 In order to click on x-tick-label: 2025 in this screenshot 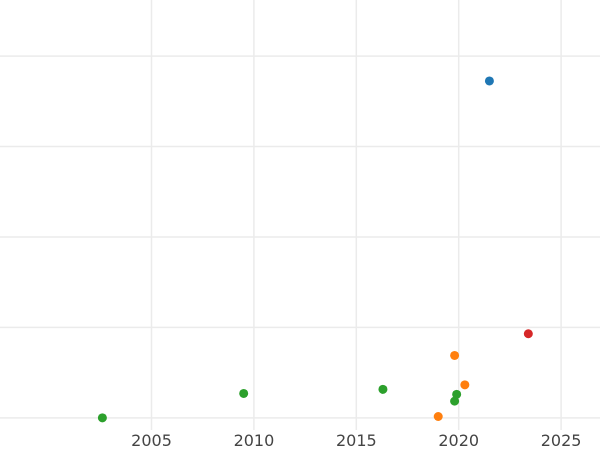, I will do `click(561, 440)`.